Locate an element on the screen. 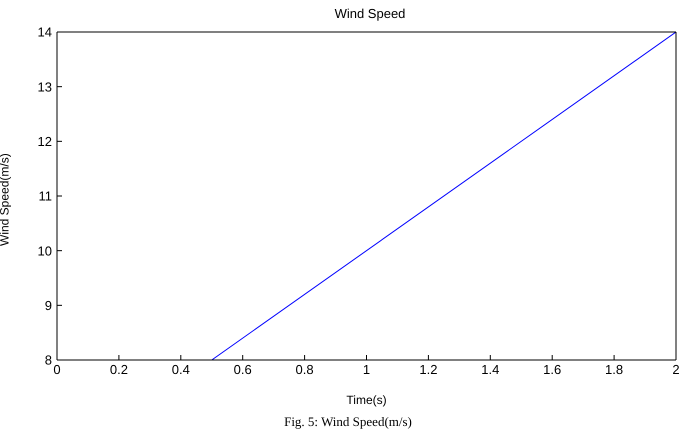 The image size is (696, 438). x-tick-label: 0.8 is located at coordinates (305, 370).